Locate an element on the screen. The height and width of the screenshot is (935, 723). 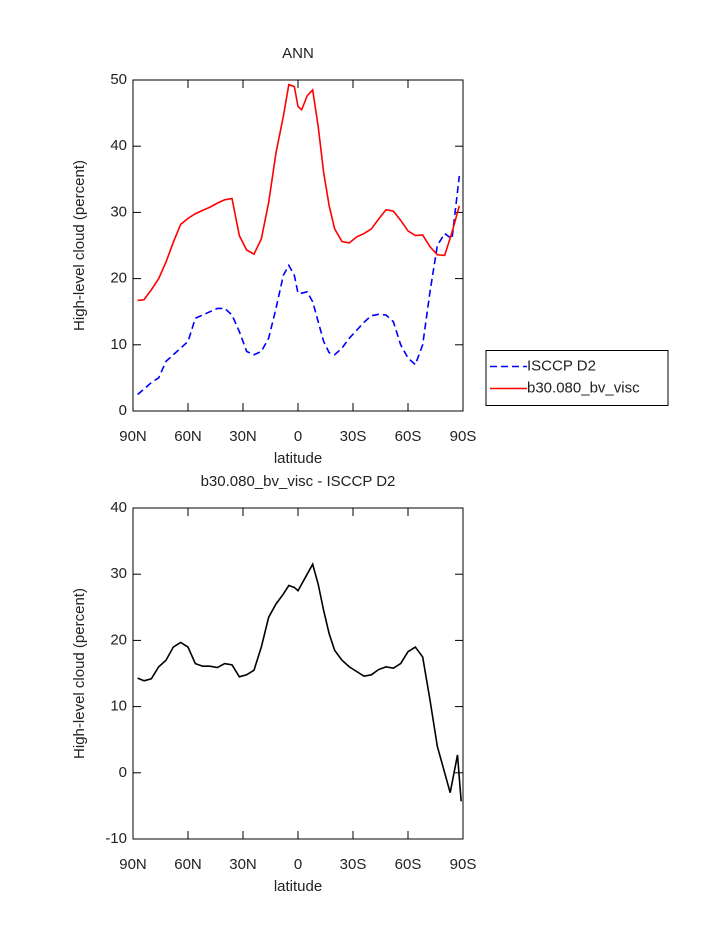
chart-title: b30.080_bv_visc - ISCCP D2 is located at coordinates (298, 481).